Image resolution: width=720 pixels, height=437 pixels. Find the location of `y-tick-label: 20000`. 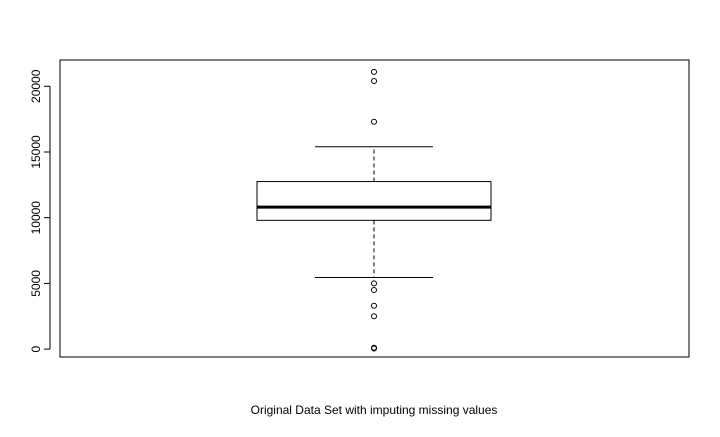

y-tick-label: 20000 is located at coordinates (36, 86).